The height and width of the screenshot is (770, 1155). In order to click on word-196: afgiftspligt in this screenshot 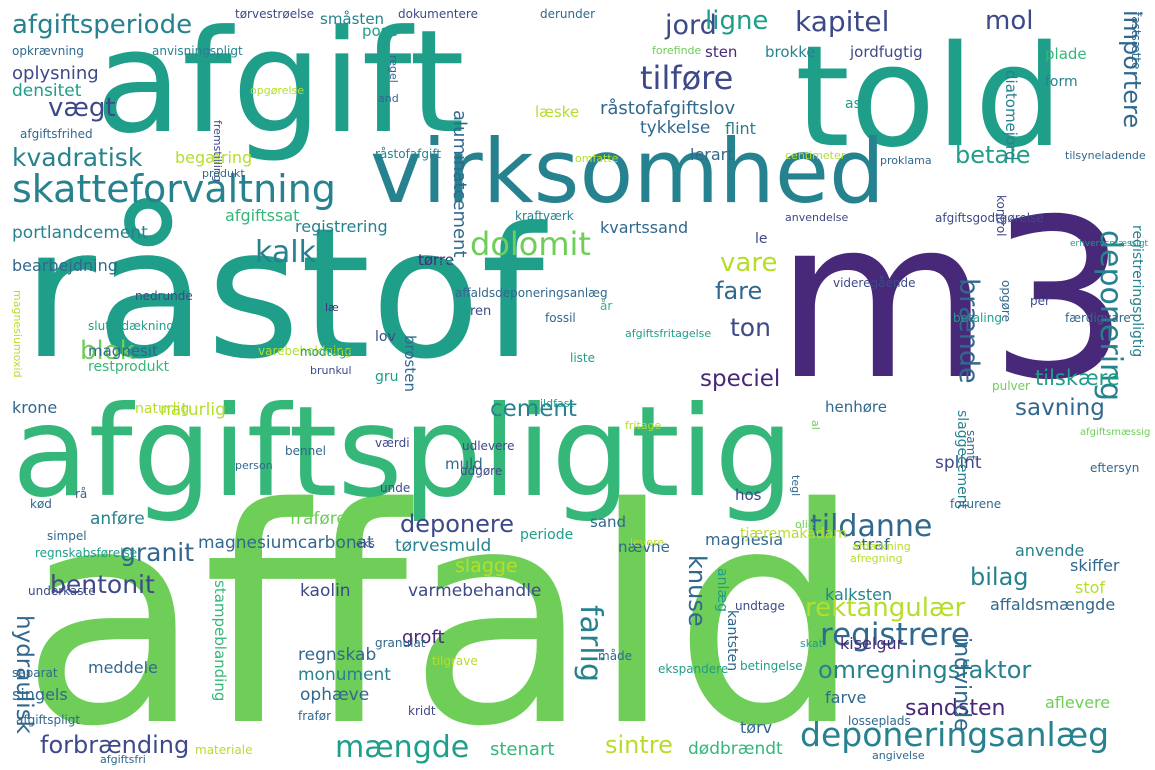, I will do `click(48, 720)`.